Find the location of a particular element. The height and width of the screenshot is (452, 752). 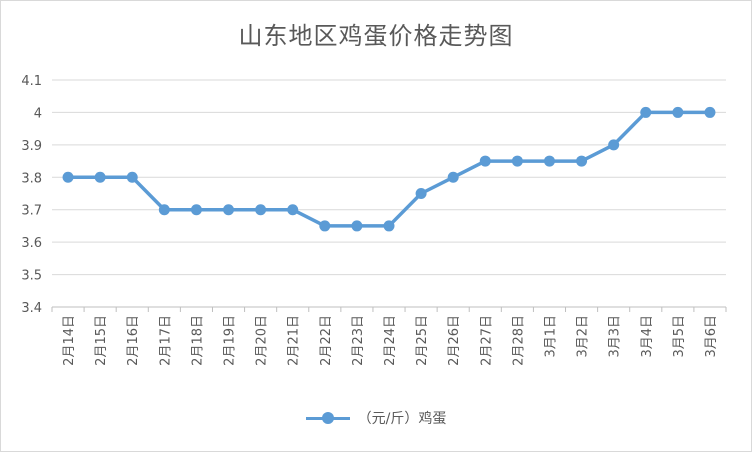

x-tick-label: 2月16日 is located at coordinates (133, 340).